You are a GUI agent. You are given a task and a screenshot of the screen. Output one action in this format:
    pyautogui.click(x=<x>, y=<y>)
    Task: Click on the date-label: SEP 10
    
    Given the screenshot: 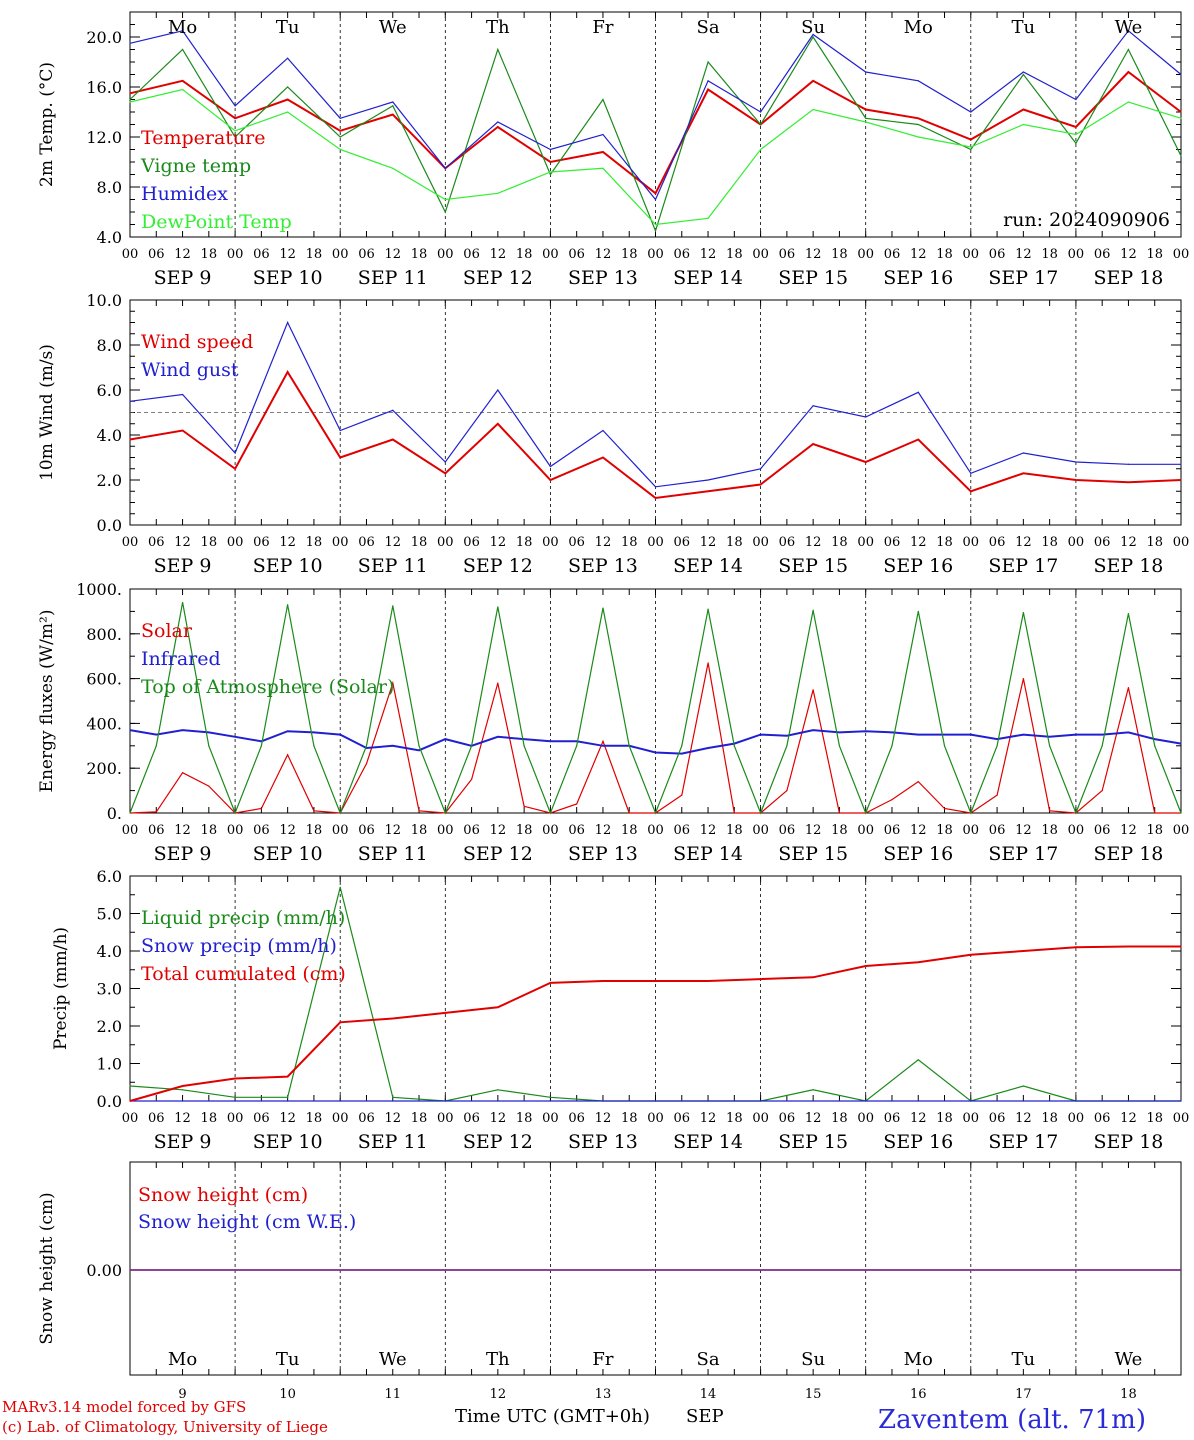 What is the action you would take?
    pyautogui.click(x=288, y=278)
    